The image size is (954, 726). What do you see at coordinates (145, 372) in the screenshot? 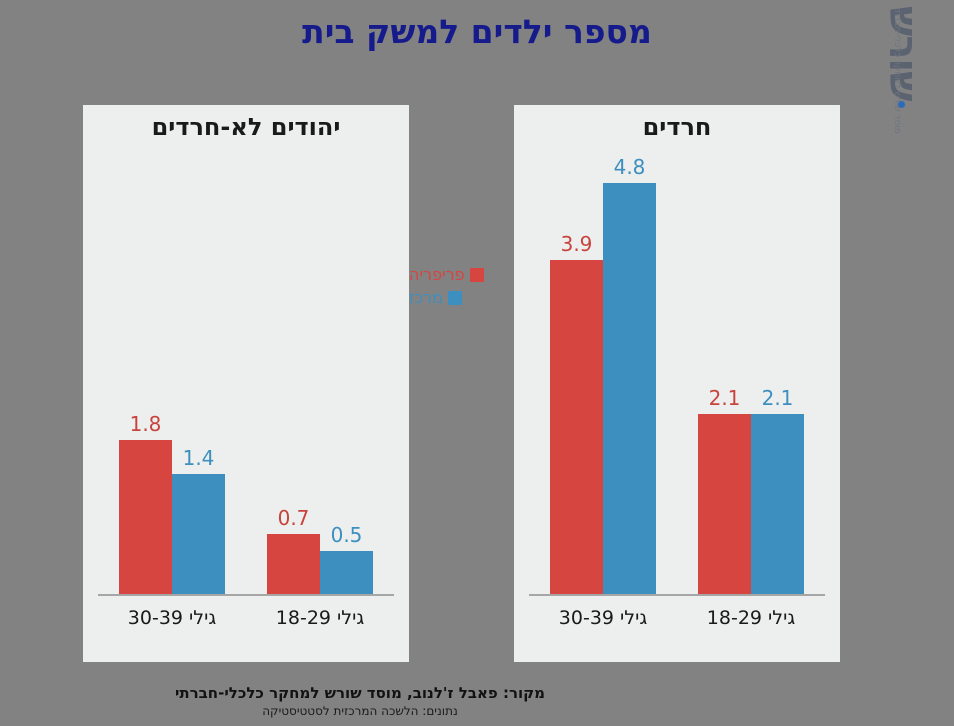
I see `bar-left-g2-periphery: 1.8` at bounding box center [145, 372].